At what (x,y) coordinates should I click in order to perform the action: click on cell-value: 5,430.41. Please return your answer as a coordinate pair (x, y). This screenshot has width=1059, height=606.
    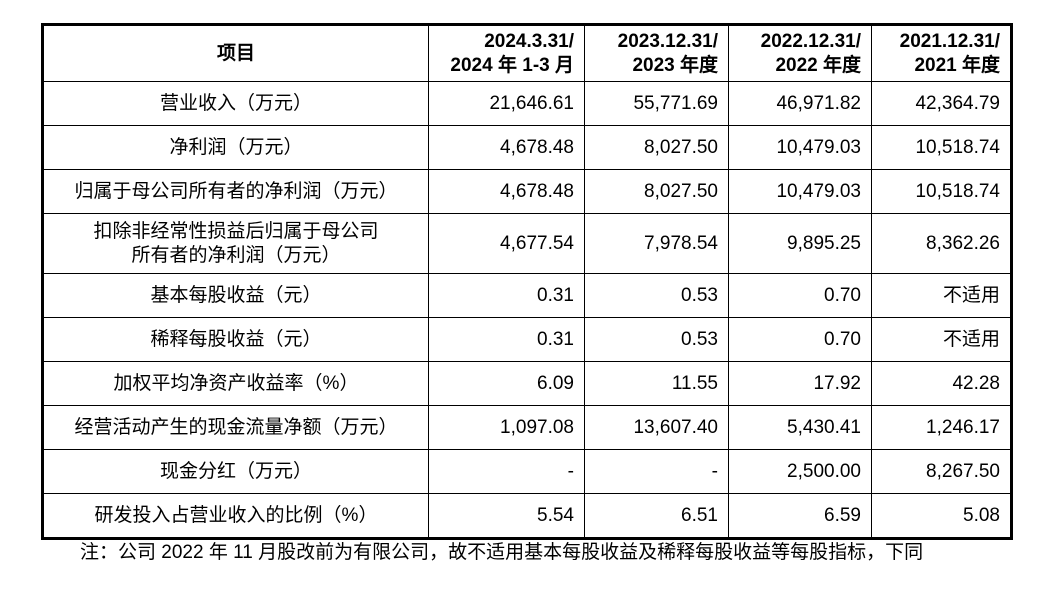
    Looking at the image, I should click on (800, 427).